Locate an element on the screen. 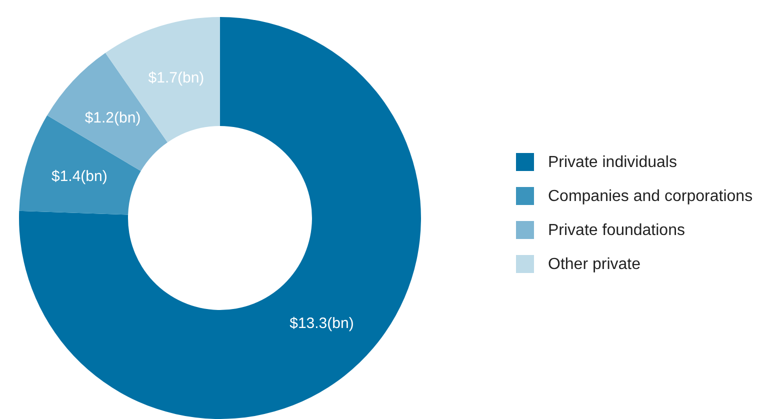 The image size is (771, 419). data-label: $1.2(bn) is located at coordinates (112, 118).